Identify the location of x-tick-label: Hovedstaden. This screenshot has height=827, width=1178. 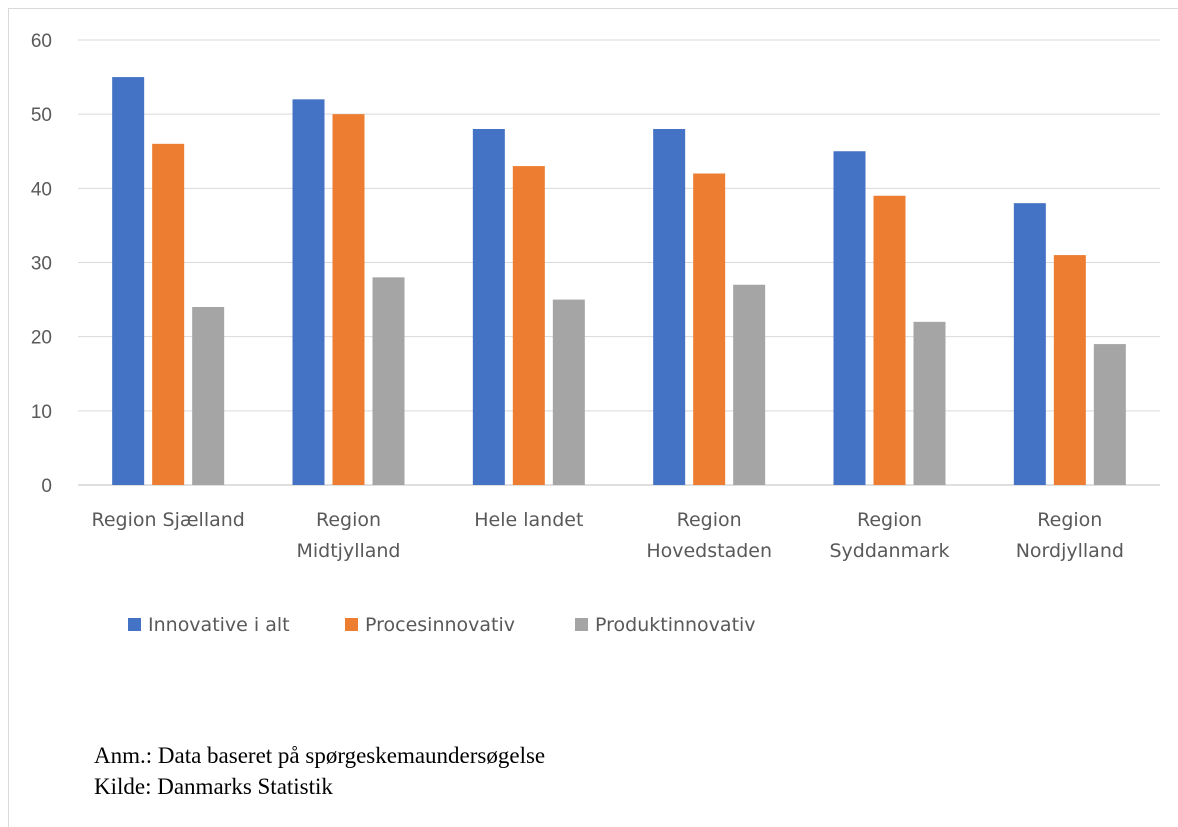
(709, 551).